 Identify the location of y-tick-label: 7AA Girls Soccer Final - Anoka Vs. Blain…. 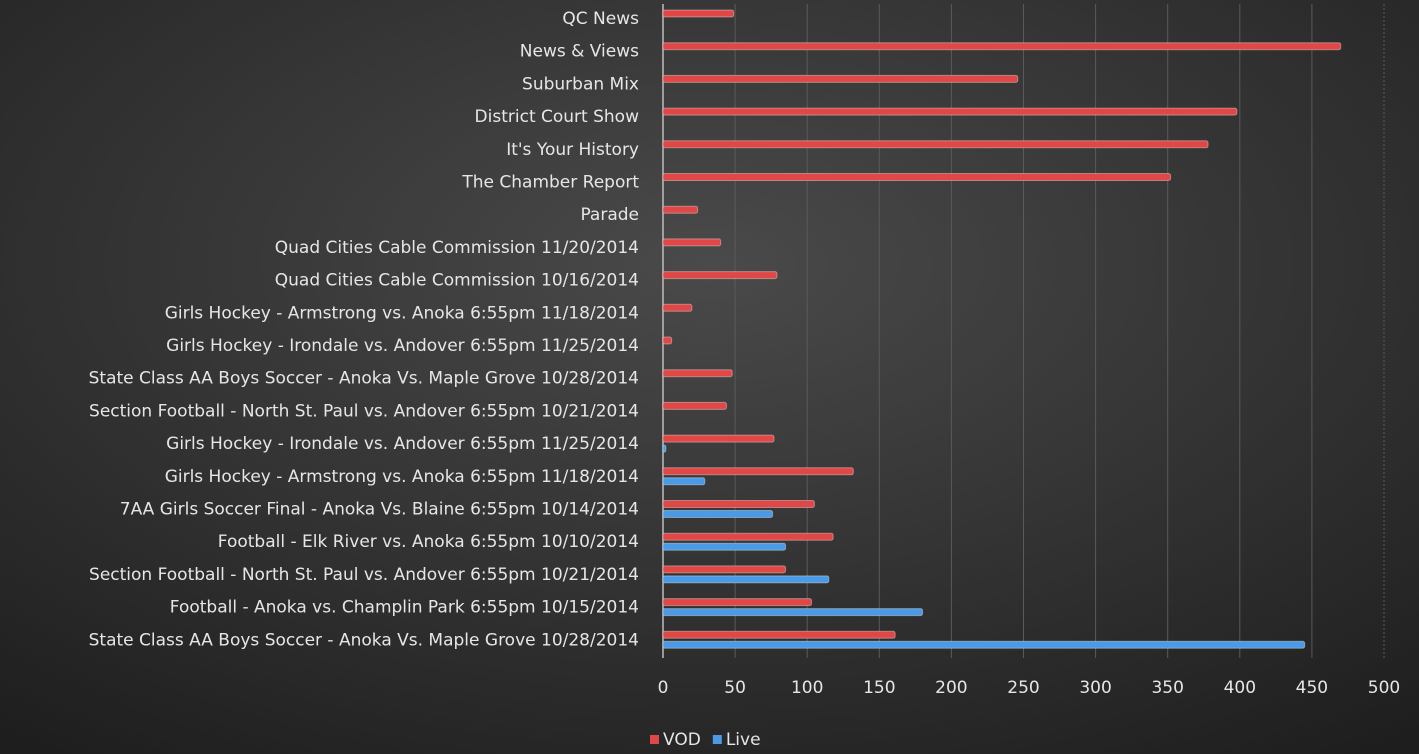
(379, 510).